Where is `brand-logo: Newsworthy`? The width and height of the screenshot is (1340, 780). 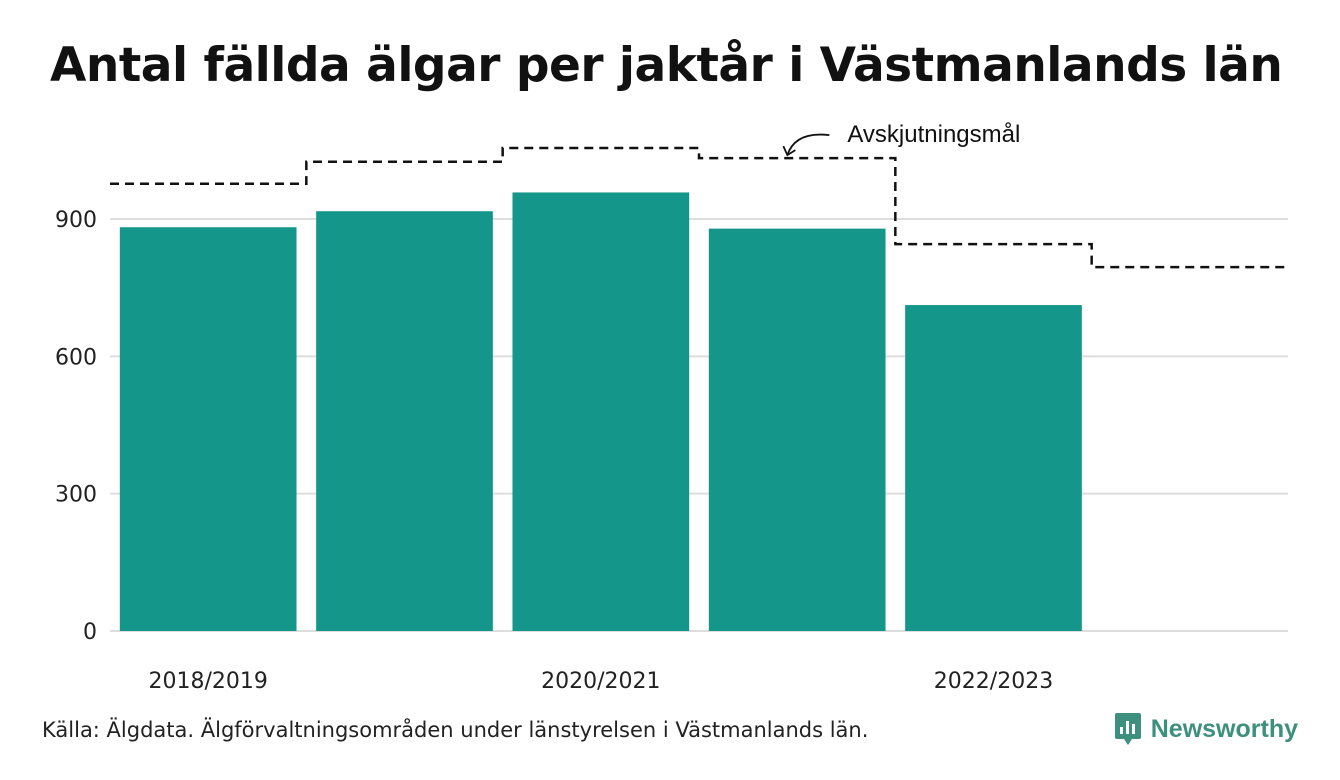
brand-logo: Newsworthy is located at coordinates (1205, 729).